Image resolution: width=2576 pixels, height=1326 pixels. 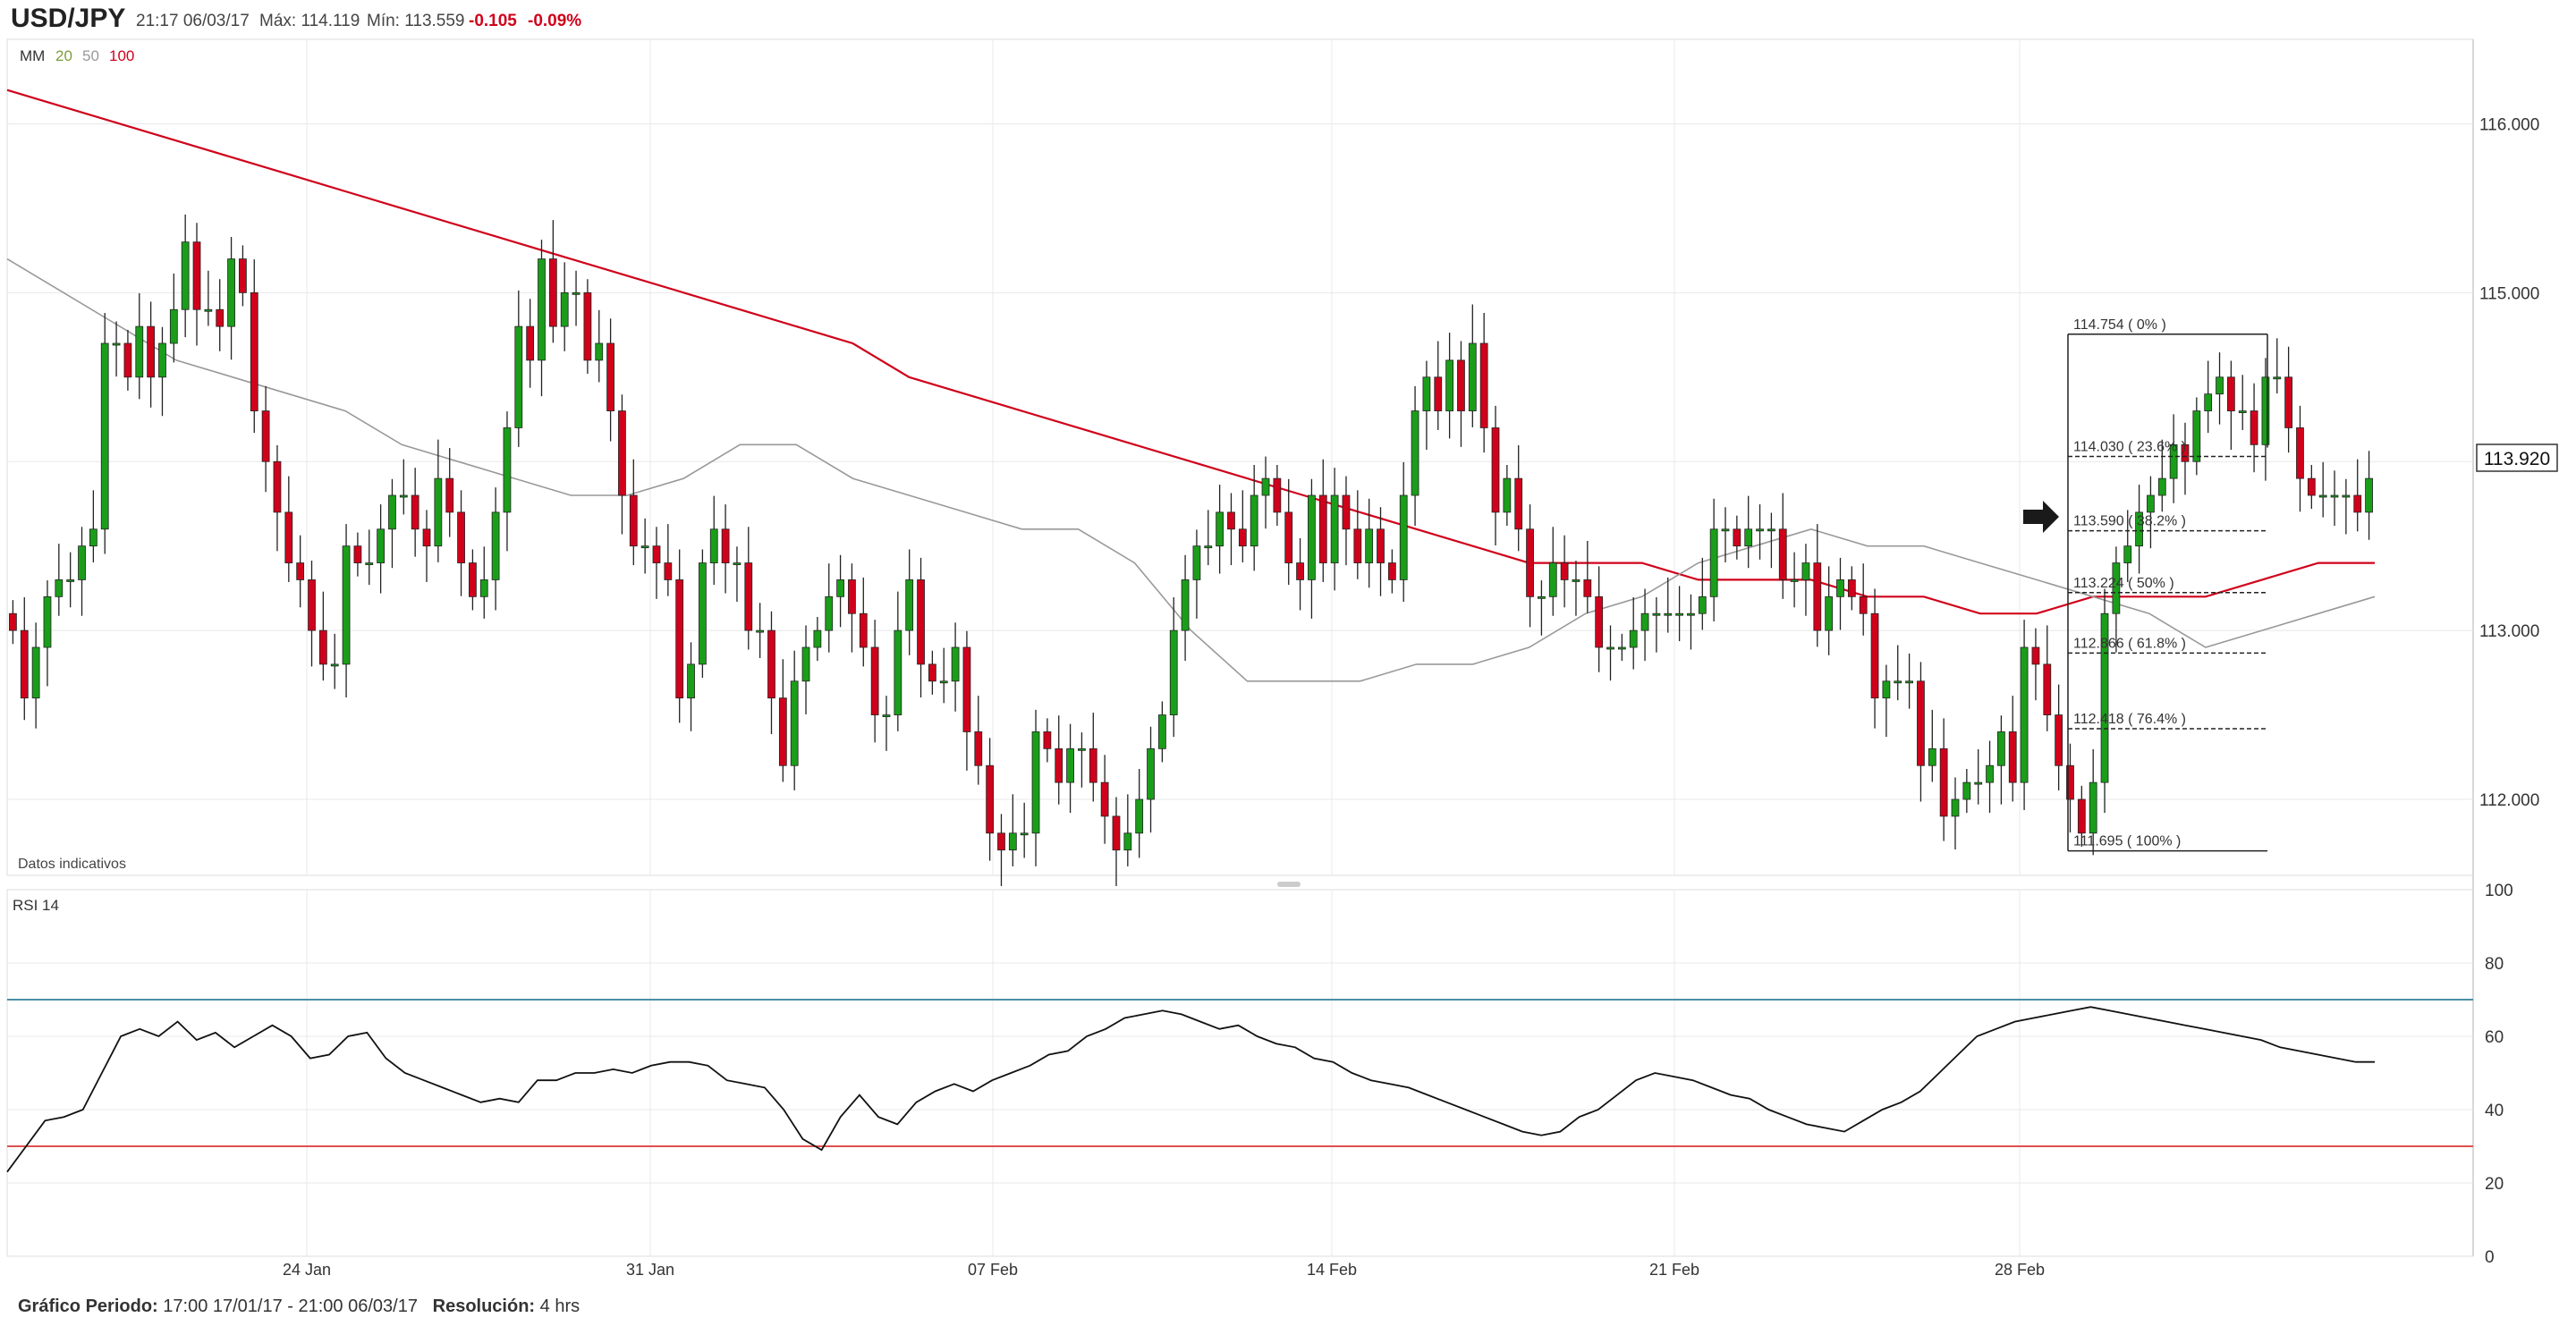 What do you see at coordinates (2129, 719) in the screenshot?
I see `fib-level-label: 112.418 ( 76.4% )` at bounding box center [2129, 719].